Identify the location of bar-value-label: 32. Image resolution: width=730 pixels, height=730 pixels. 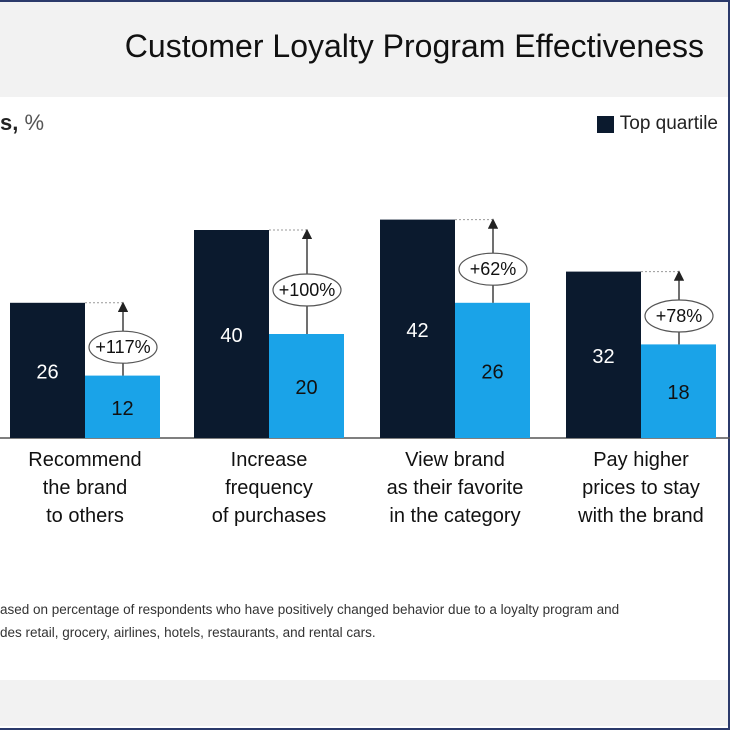
(603, 357).